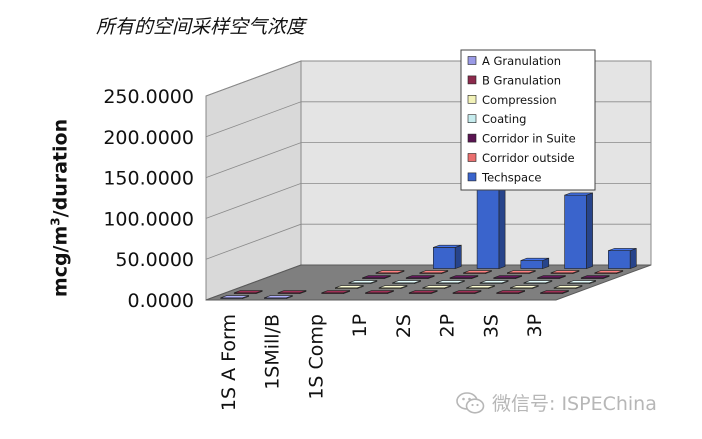 The height and width of the screenshot is (439, 702). Describe the element at coordinates (521, 61) in the screenshot. I see `legend-item: A Granulation` at that location.